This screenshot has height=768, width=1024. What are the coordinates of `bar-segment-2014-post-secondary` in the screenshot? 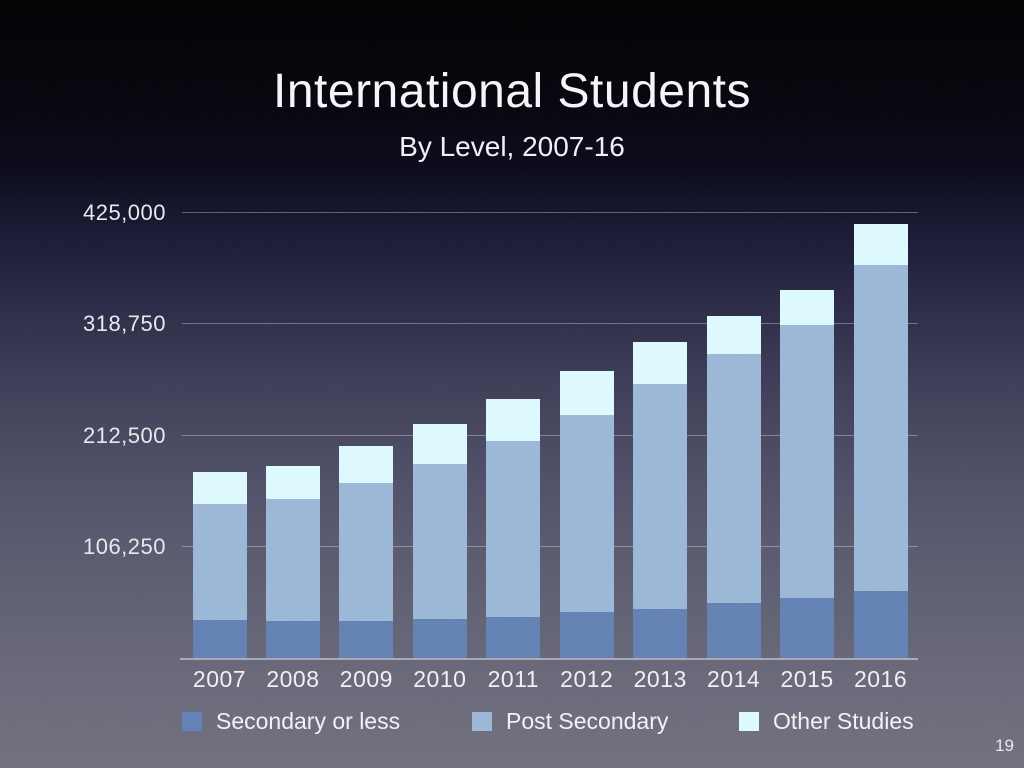 It's located at (733, 478).